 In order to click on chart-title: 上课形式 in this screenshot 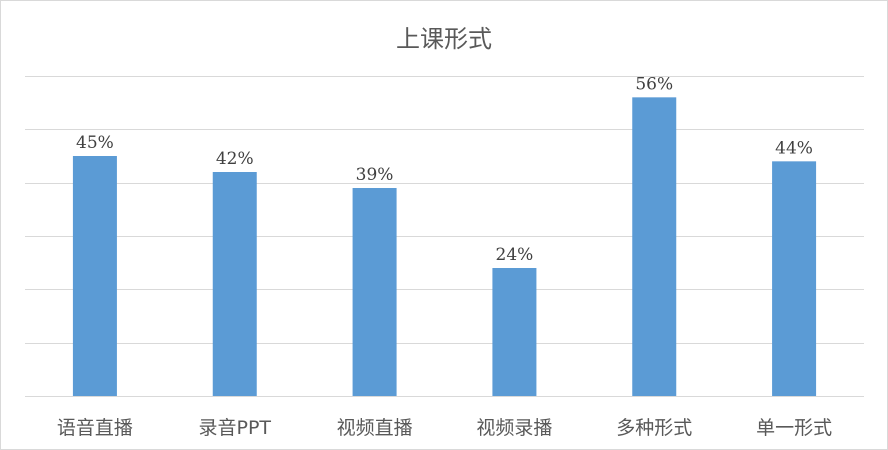, I will do `click(444, 39)`.